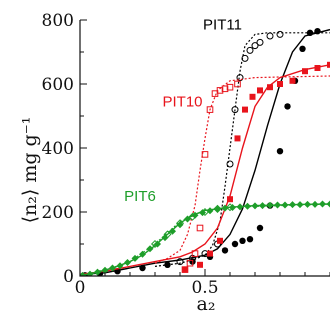  Describe the element at coordinates (140, 196) in the screenshot. I see `series-label-pit6: PIT6` at that location.